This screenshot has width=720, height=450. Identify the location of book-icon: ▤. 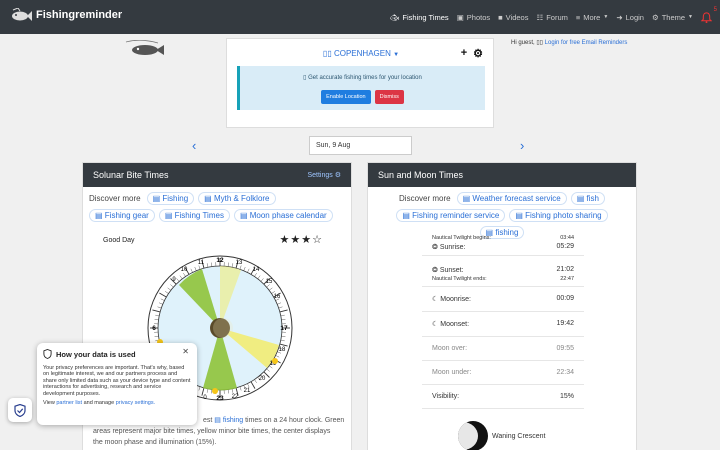
(217, 420).